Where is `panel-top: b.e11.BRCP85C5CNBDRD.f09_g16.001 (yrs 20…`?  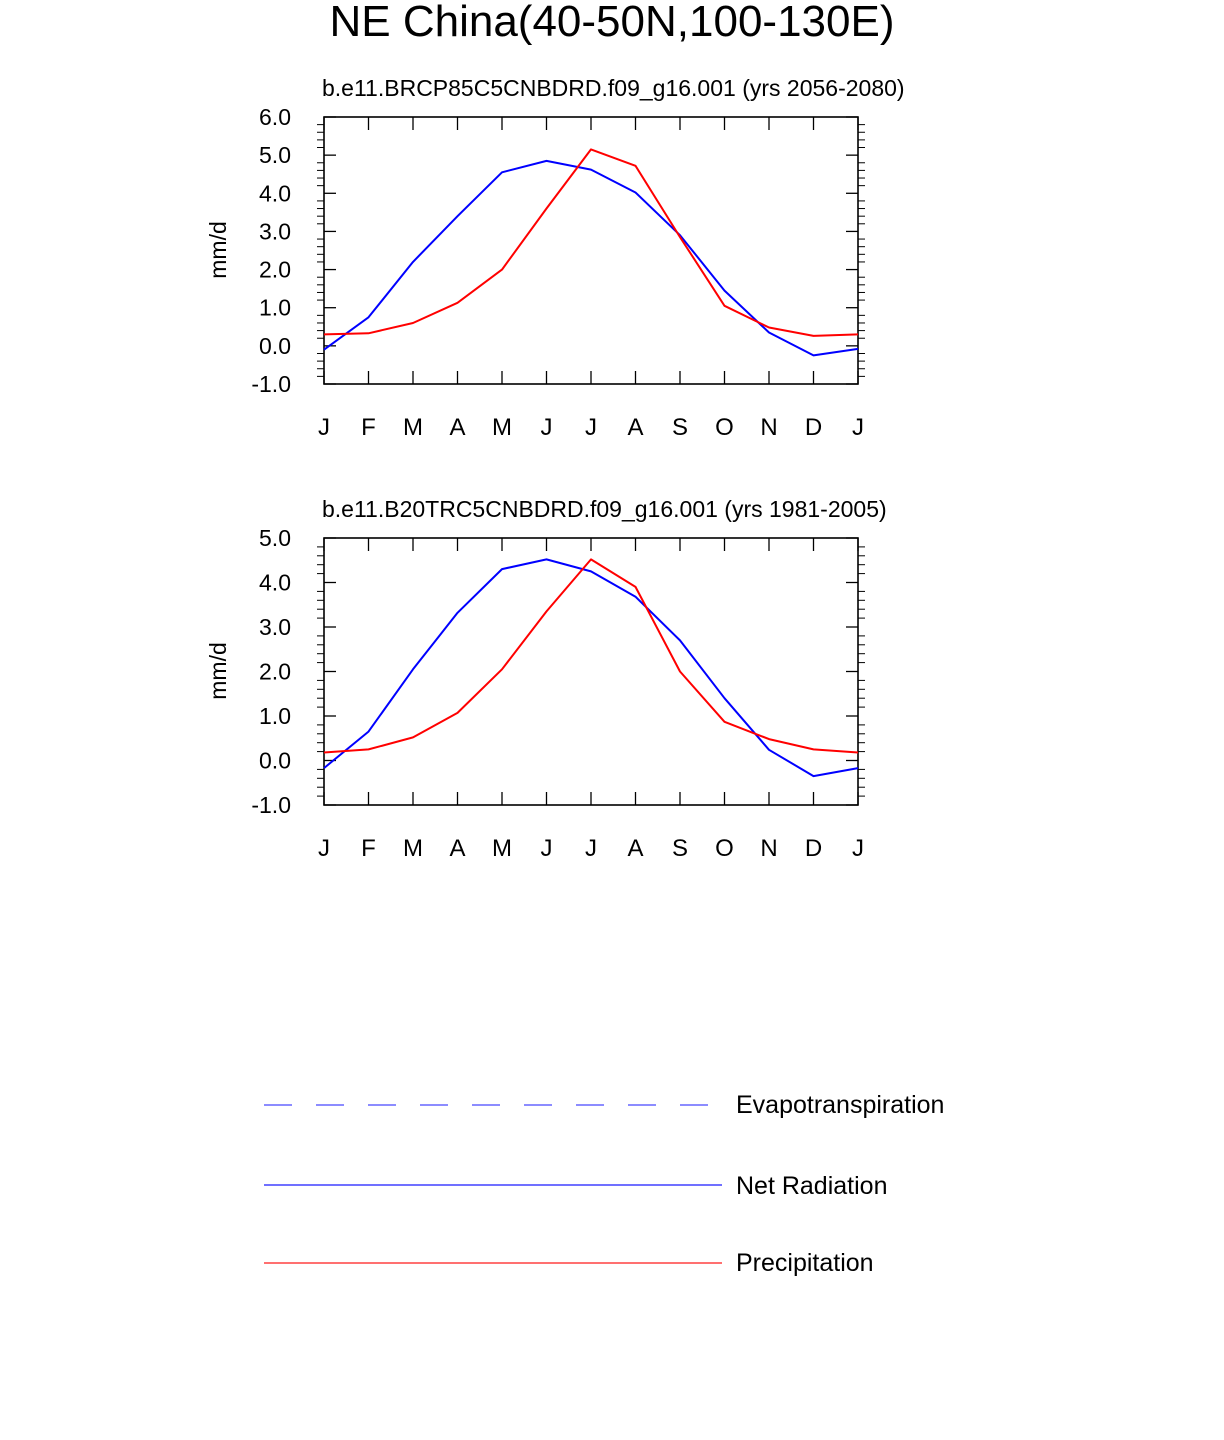
panel-top: b.e11.BRCP85C5CNBDRD.f09_g16.001 (yrs 20… is located at coordinates (555, 258).